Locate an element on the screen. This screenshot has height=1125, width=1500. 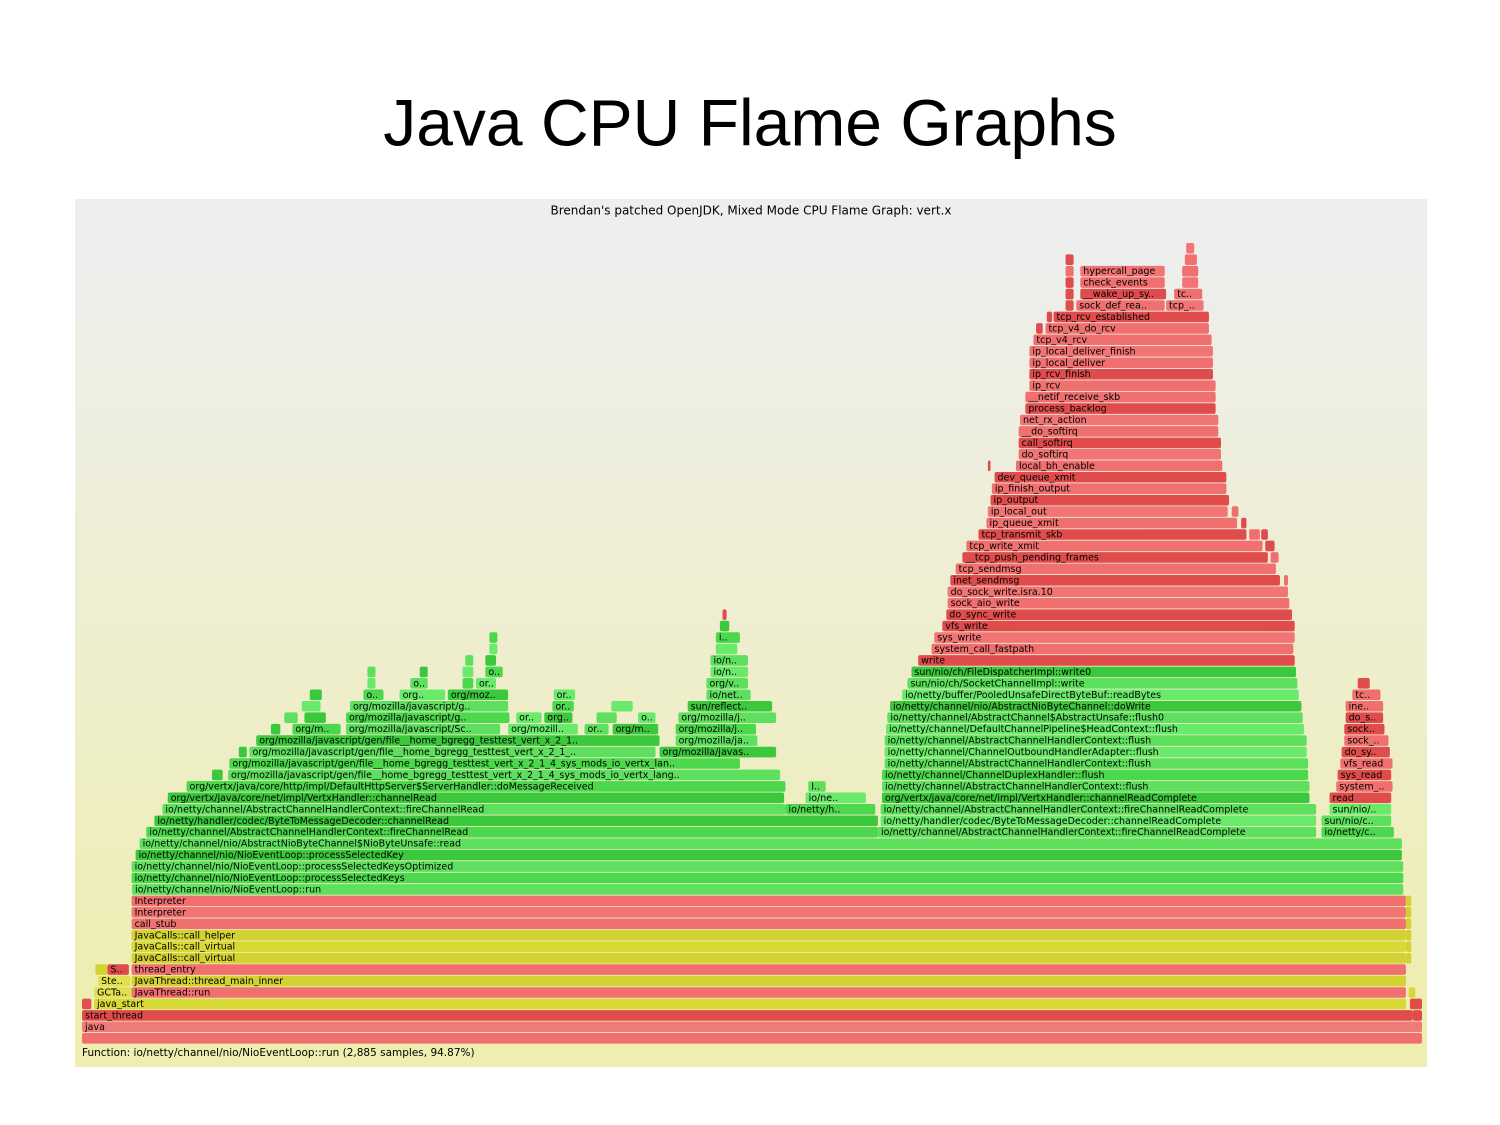
frame: org/mozilla/j.. is located at coordinates (716, 729).